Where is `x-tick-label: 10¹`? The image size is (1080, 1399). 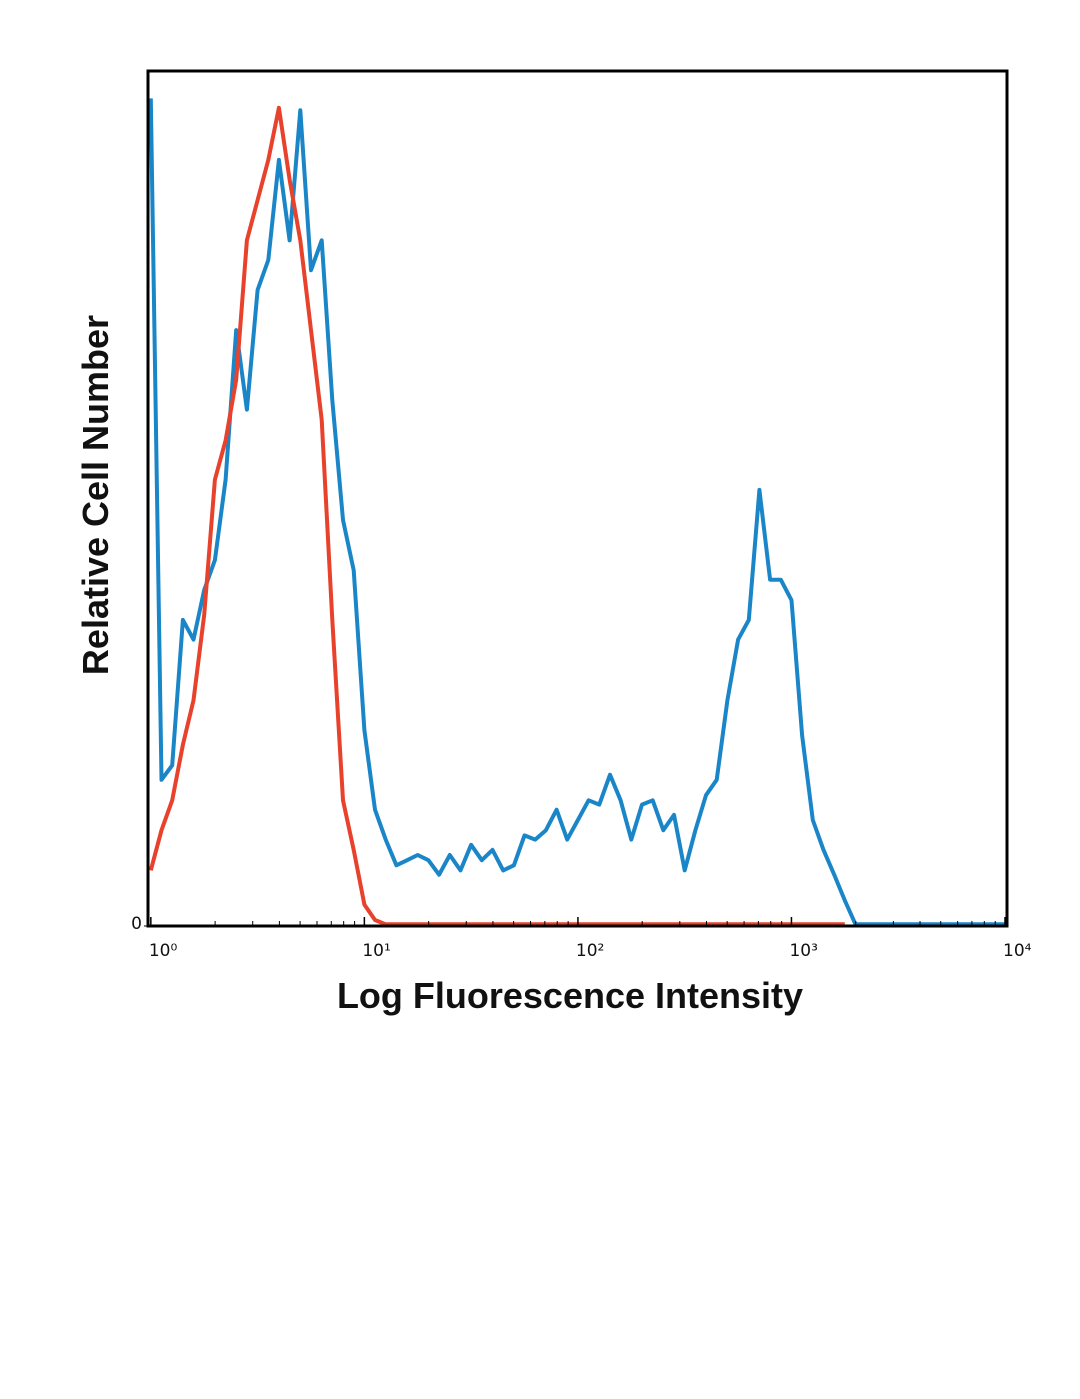 x-tick-label: 10¹ is located at coordinates (376, 951).